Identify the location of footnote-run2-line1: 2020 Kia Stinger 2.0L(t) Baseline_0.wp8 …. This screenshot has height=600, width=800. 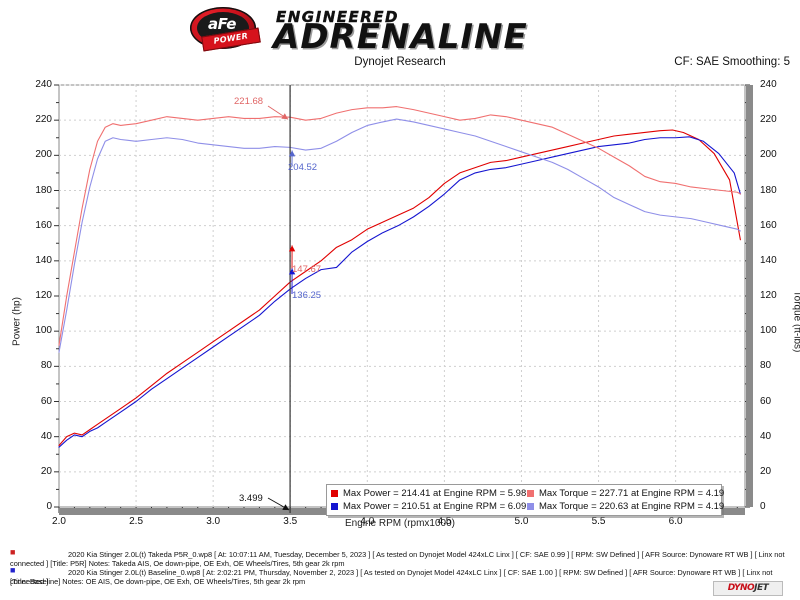
(391, 577).